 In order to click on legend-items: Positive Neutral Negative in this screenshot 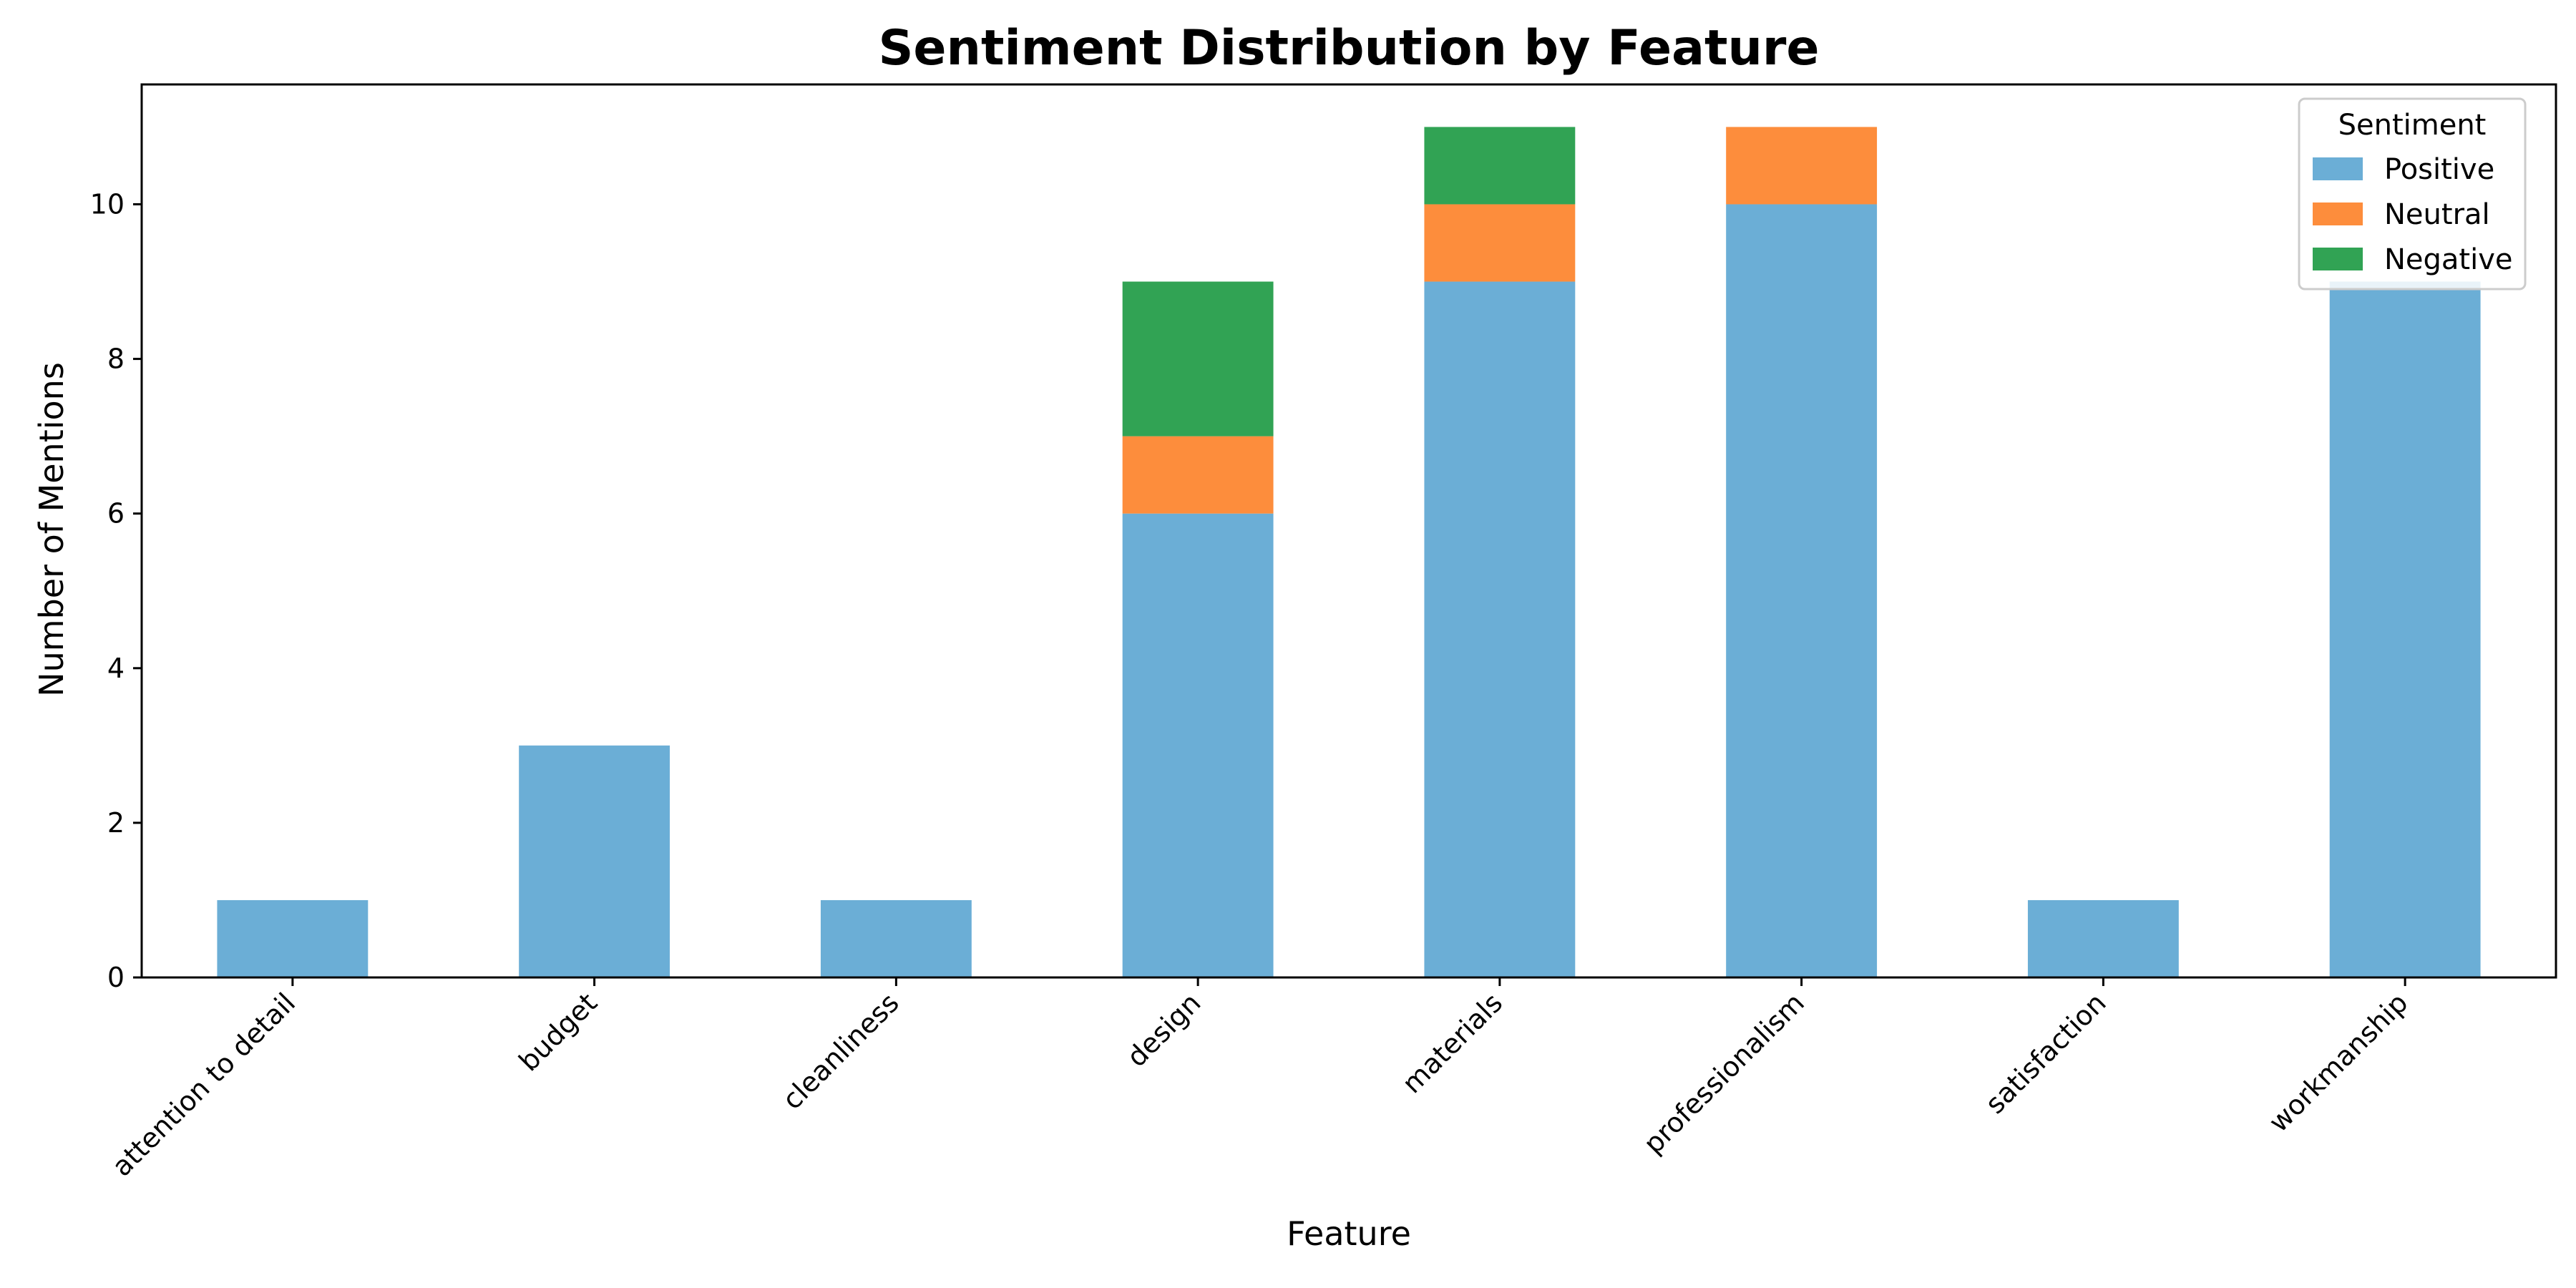, I will do `click(2413, 214)`.